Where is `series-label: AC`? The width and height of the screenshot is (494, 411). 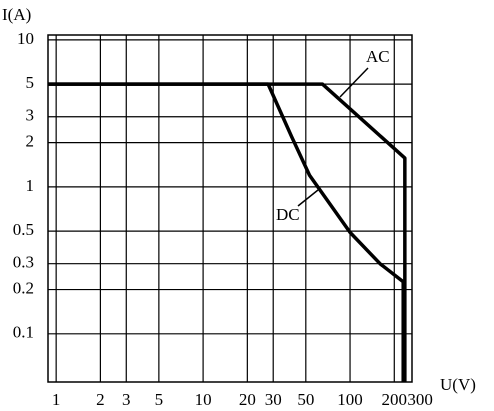
series-label: AC is located at coordinates (378, 56).